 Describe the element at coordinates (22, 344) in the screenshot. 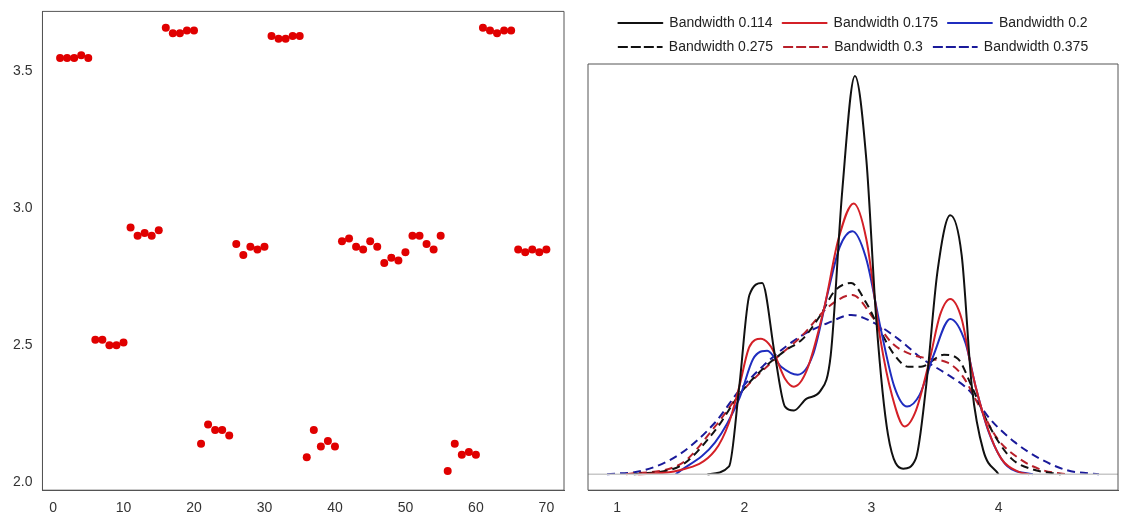

I see `y-tick-label: 2.5` at that location.